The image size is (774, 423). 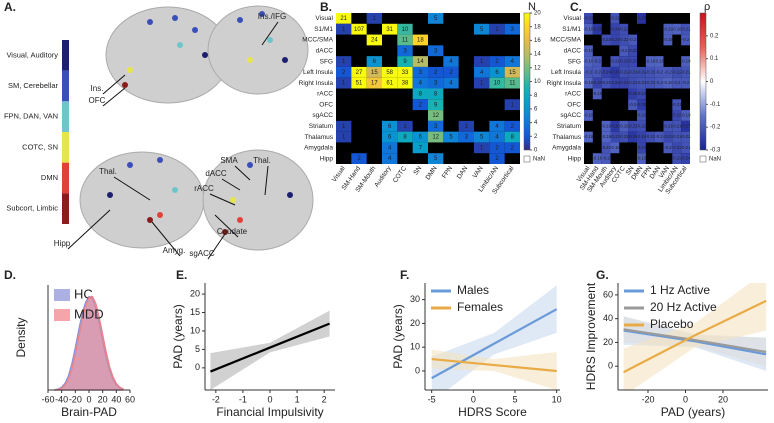 I want to click on region-label: Ins./IFG, so click(x=272, y=16).